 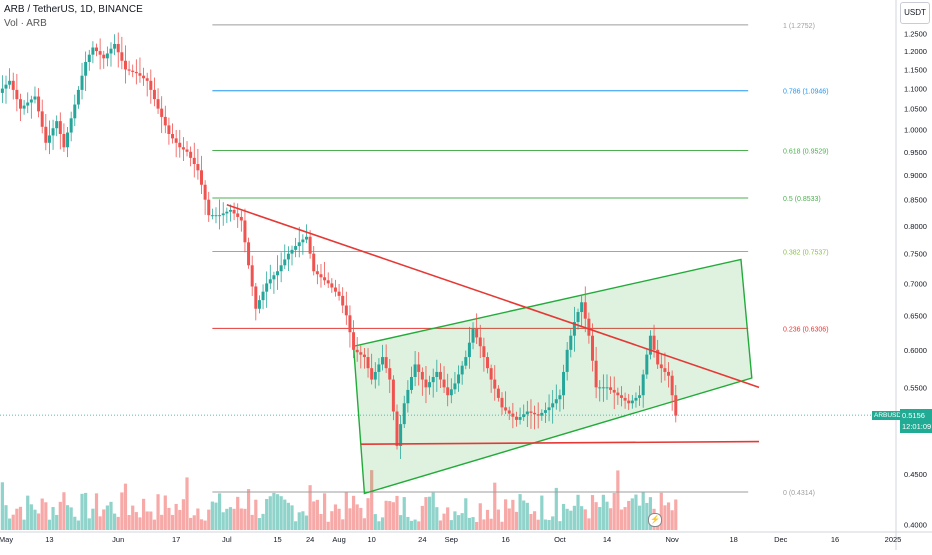 I want to click on currency-selector: USDT, so click(x=915, y=13).